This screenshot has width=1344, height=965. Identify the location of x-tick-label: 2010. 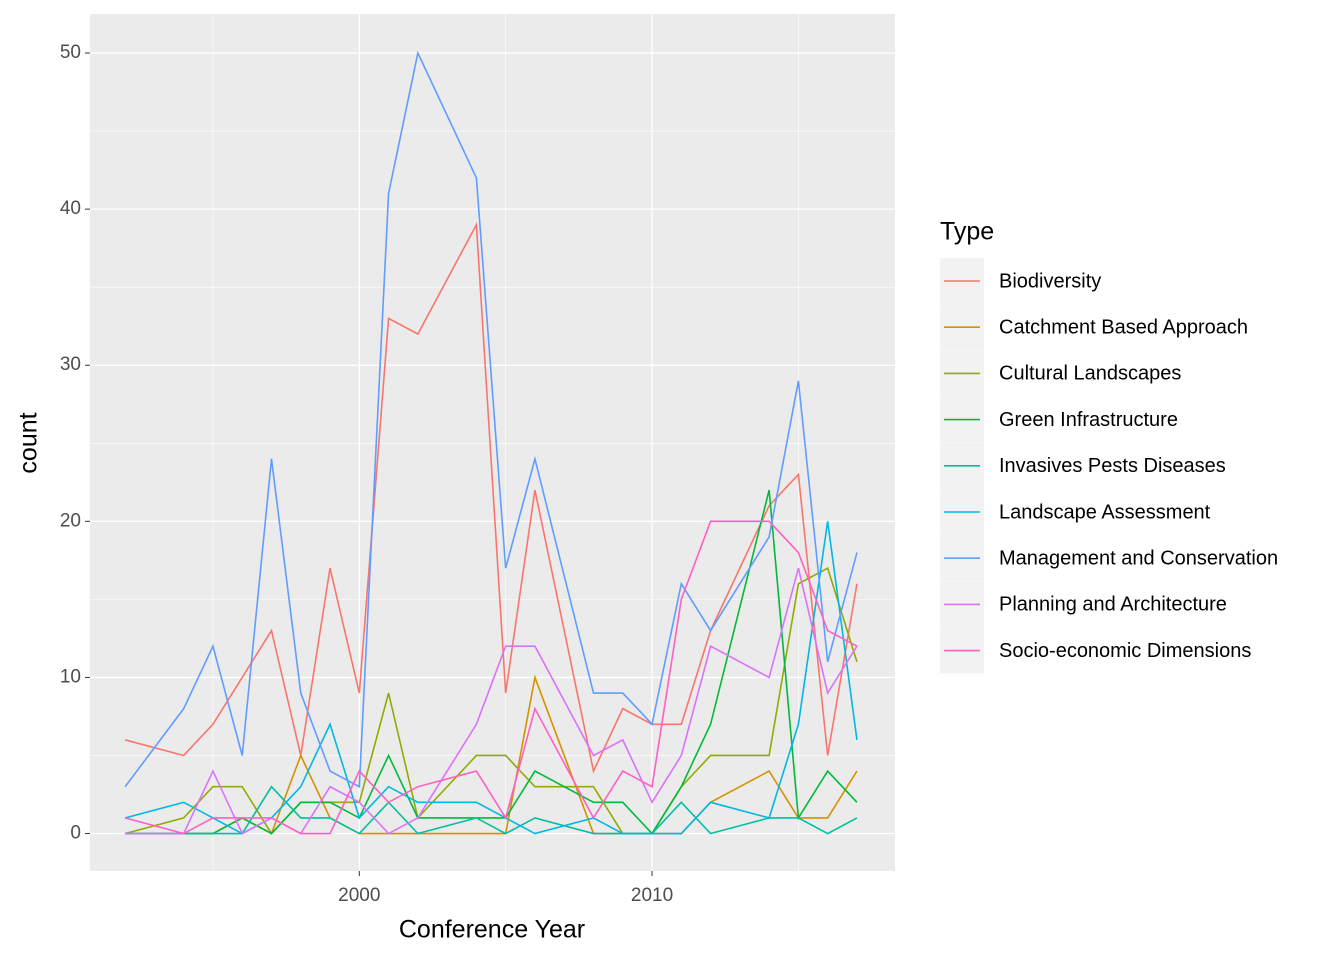
(652, 895).